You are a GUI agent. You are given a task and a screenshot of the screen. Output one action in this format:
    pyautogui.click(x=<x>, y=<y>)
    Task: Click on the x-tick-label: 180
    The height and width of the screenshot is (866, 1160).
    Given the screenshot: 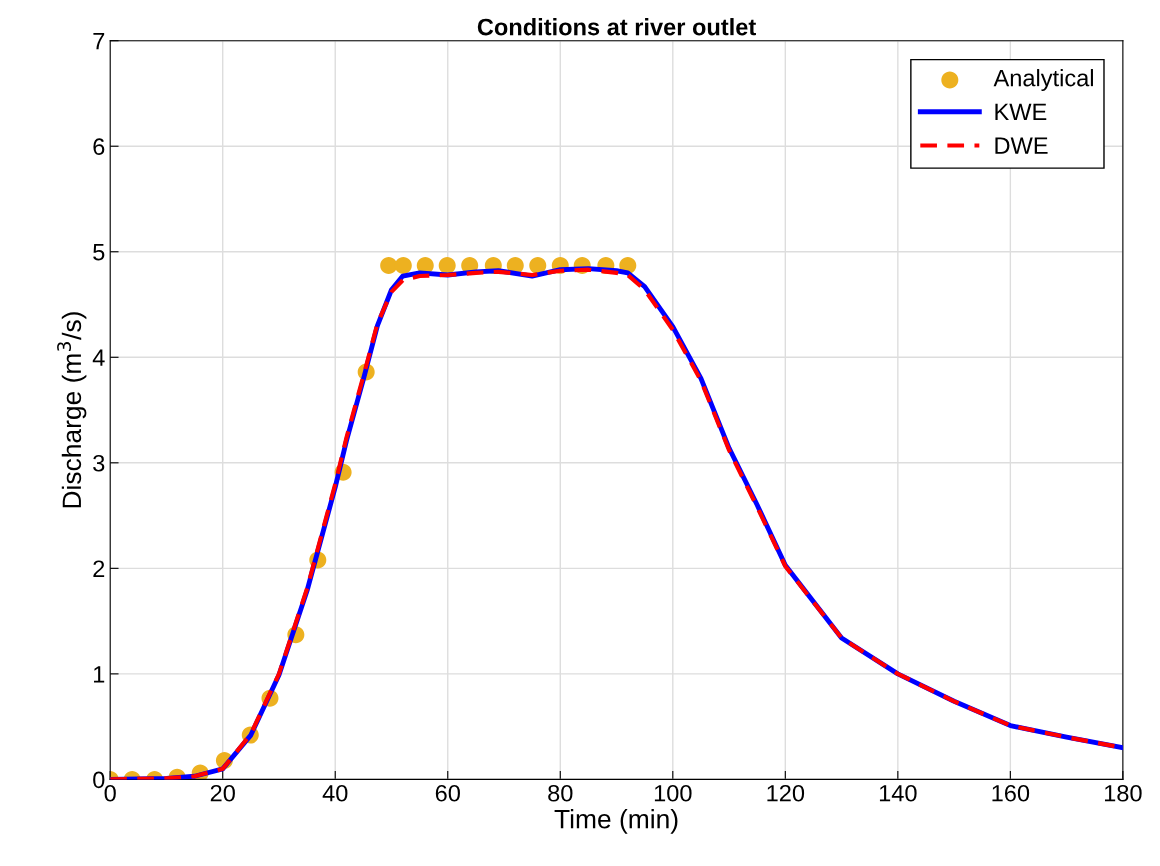 What is the action you would take?
    pyautogui.click(x=1123, y=793)
    